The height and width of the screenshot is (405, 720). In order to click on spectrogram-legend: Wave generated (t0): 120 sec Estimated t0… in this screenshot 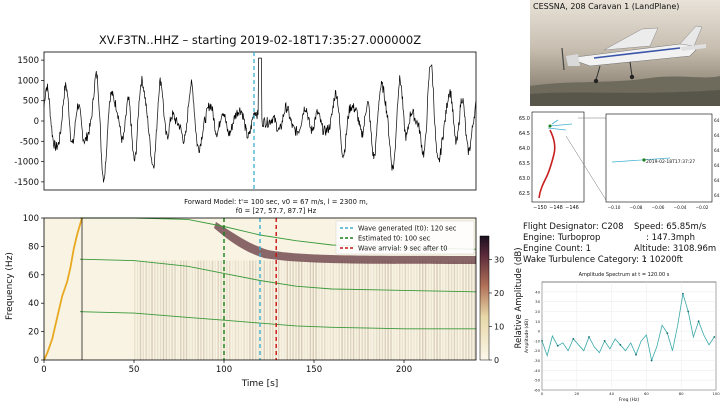, I will do `click(405, 237)`.